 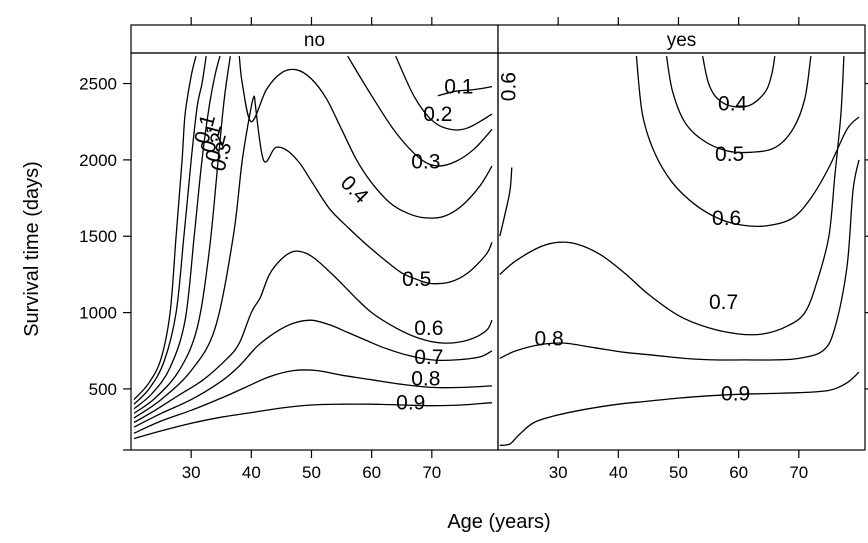 What do you see at coordinates (98, 236) in the screenshot?
I see `y-tick-label: 1500` at bounding box center [98, 236].